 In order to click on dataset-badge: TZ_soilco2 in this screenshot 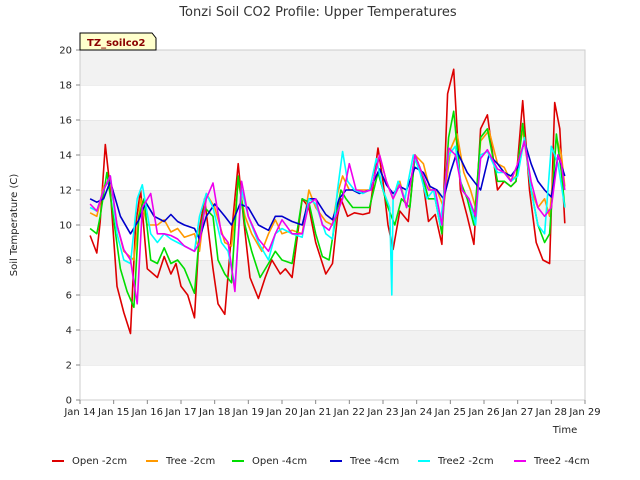, I will do `click(118, 41)`.